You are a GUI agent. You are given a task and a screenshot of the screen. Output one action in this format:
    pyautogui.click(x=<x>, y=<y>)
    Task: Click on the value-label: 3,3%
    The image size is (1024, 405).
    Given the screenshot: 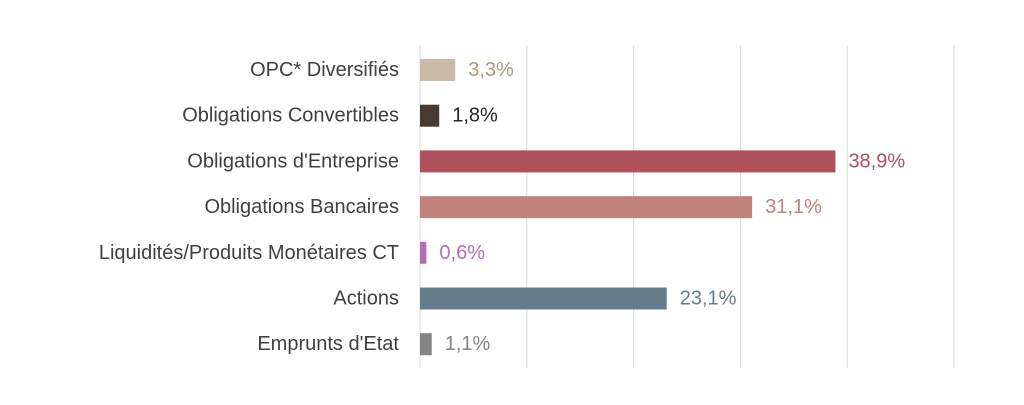 What is the action you would take?
    pyautogui.click(x=491, y=70)
    